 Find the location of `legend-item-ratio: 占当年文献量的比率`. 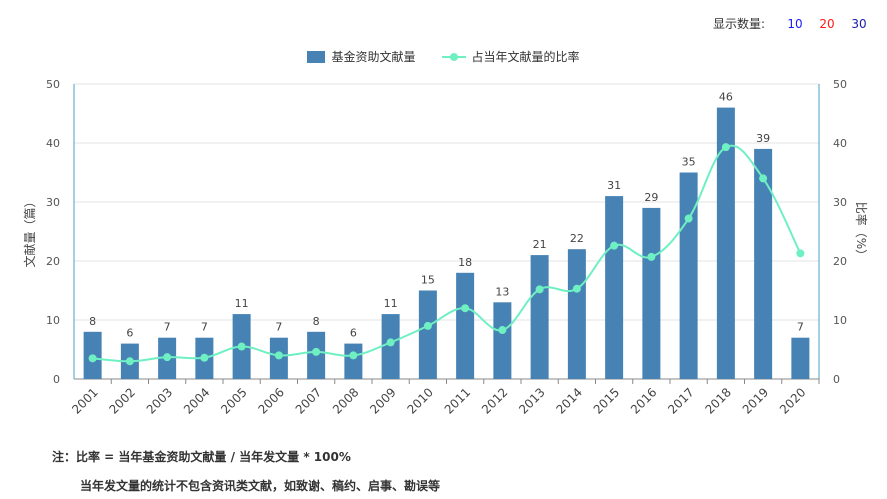

legend-item-ratio: 占当年文献量的比率 is located at coordinates (510, 56).